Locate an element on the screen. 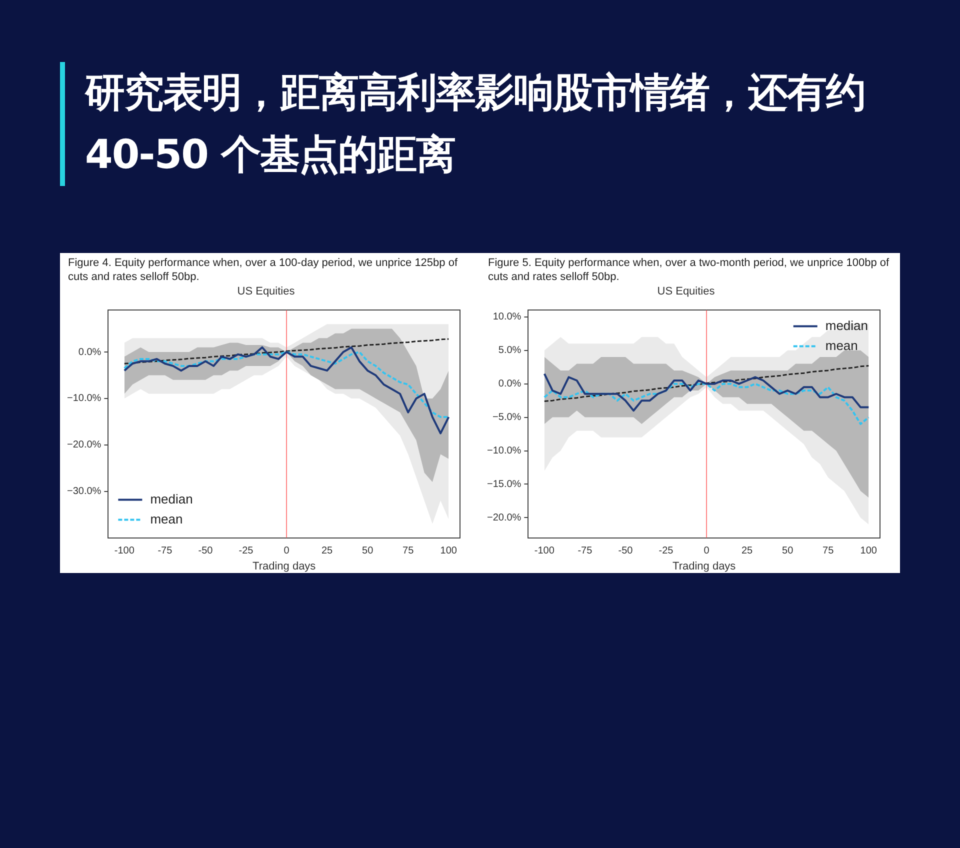 Image resolution: width=960 pixels, height=848 pixels. y-tick-label: 5.0% is located at coordinates (510, 350).